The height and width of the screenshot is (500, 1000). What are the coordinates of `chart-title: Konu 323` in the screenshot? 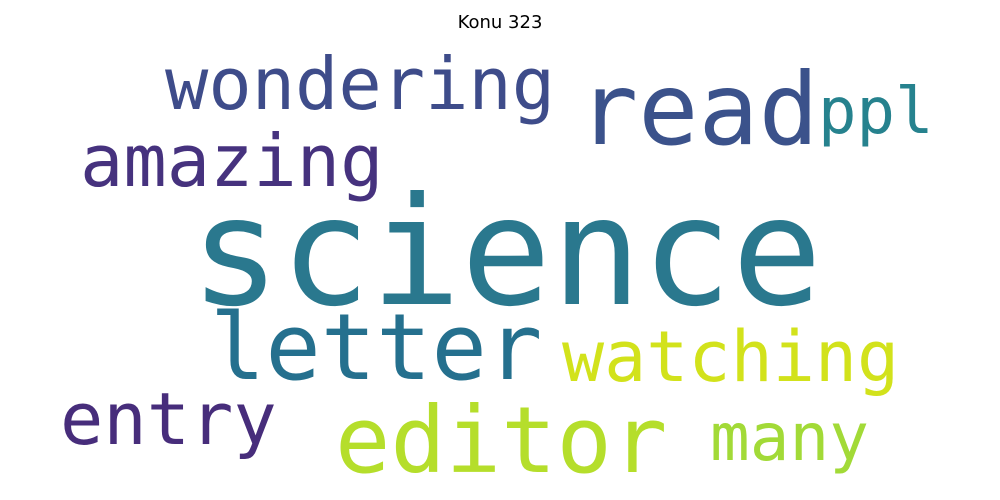 It's located at (500, 22).